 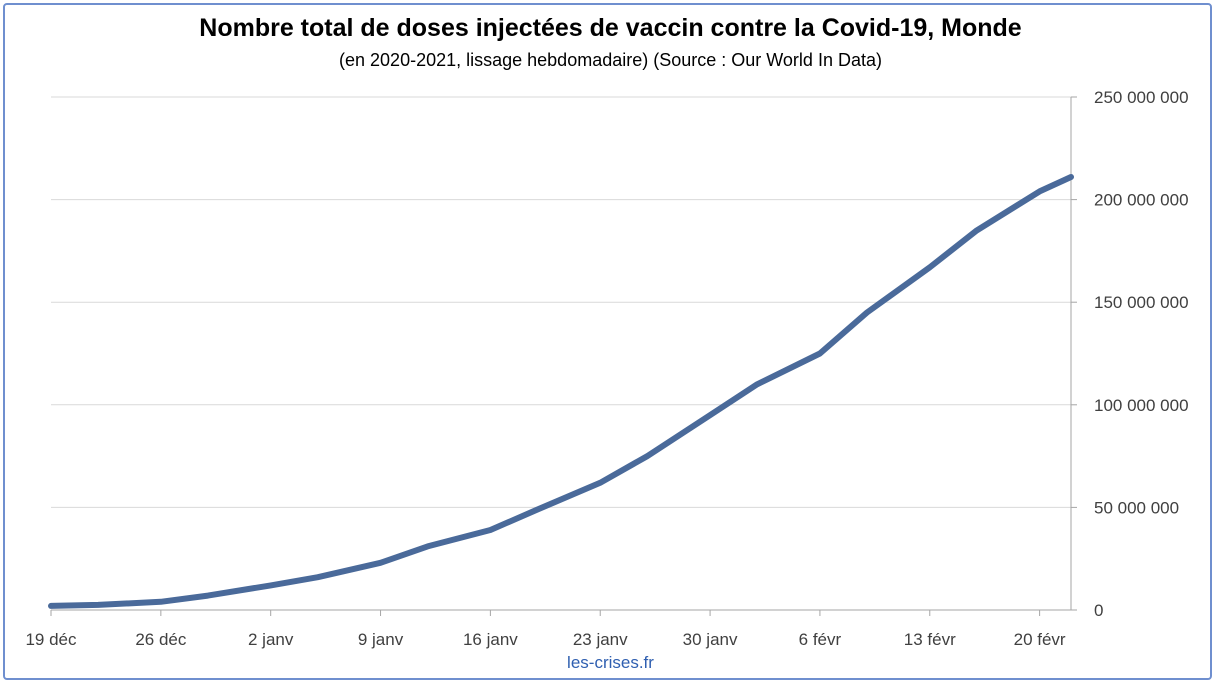 I want to click on x-tick-label: 26 déc, so click(x=161, y=639).